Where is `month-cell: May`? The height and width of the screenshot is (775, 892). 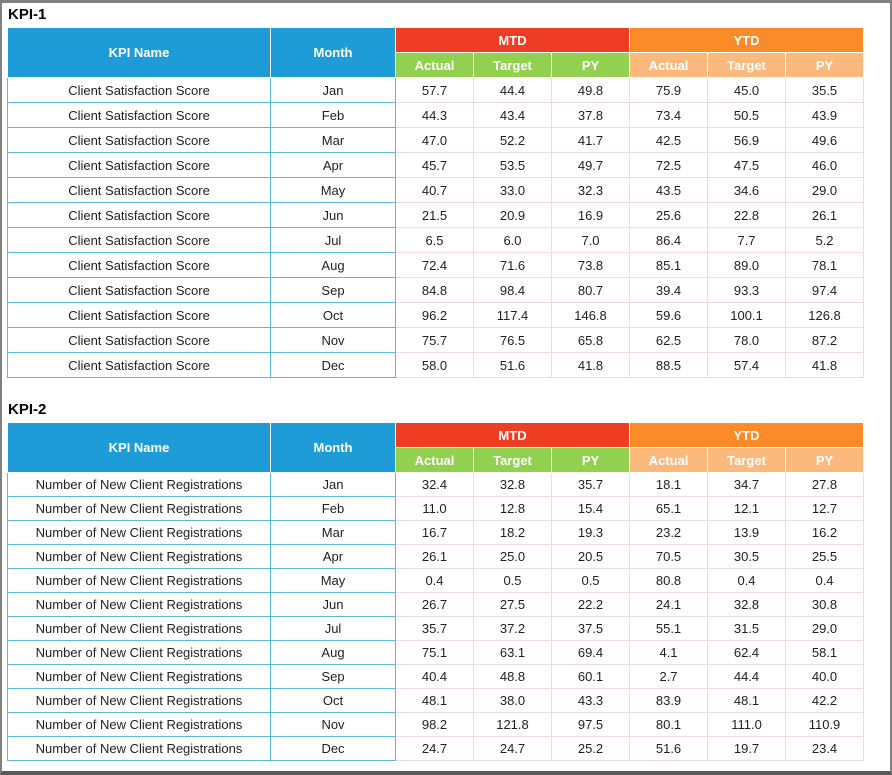 month-cell: May is located at coordinates (333, 580).